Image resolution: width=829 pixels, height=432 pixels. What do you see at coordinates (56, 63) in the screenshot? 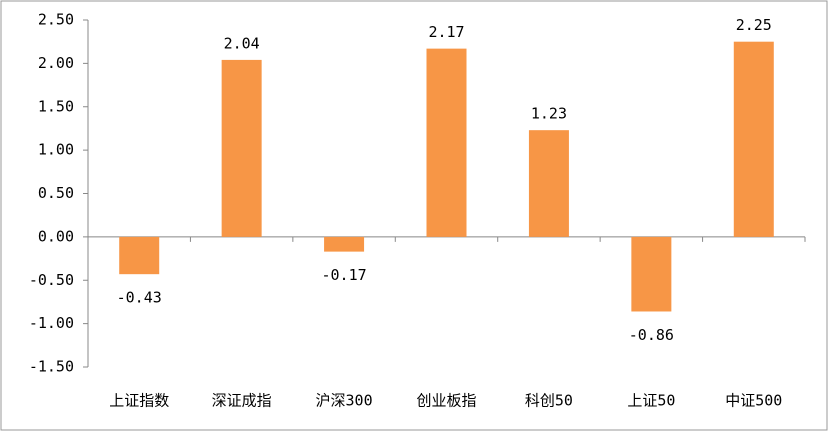
I see `y-tick-label: 2.00` at bounding box center [56, 63].